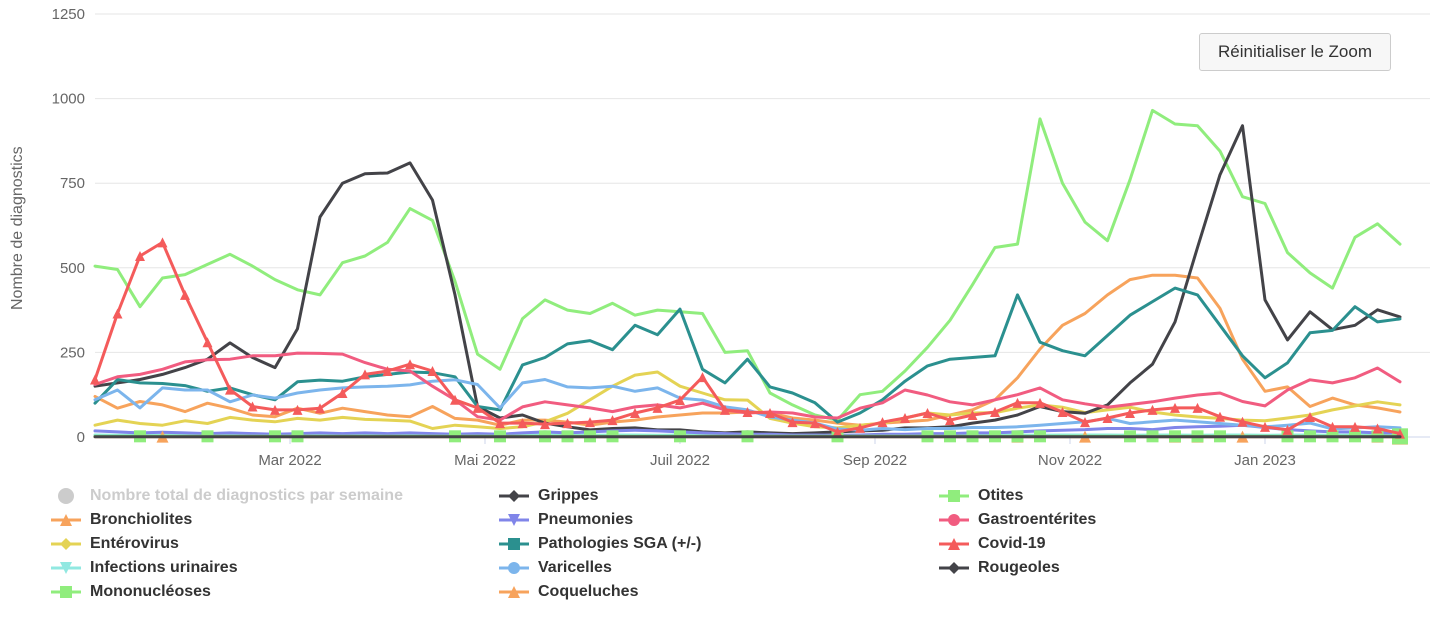 The width and height of the screenshot is (1430, 626). I want to click on legend-label: Nombre total de diagnostics par semaine, so click(246, 495).